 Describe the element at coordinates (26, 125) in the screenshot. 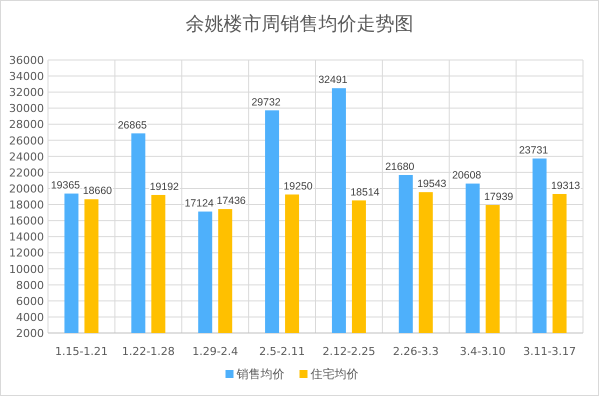

I see `y-tick-label: 28000` at that location.